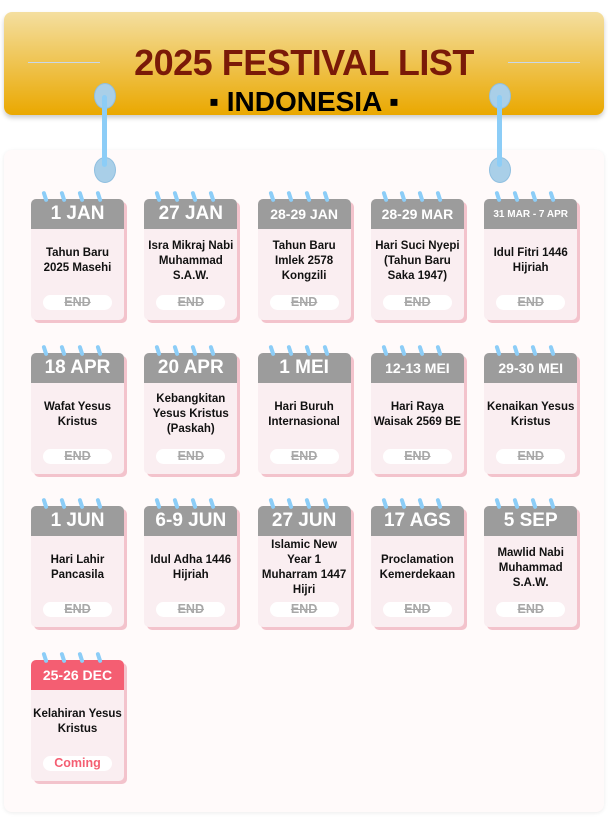  I want to click on divider-right, so click(544, 62).